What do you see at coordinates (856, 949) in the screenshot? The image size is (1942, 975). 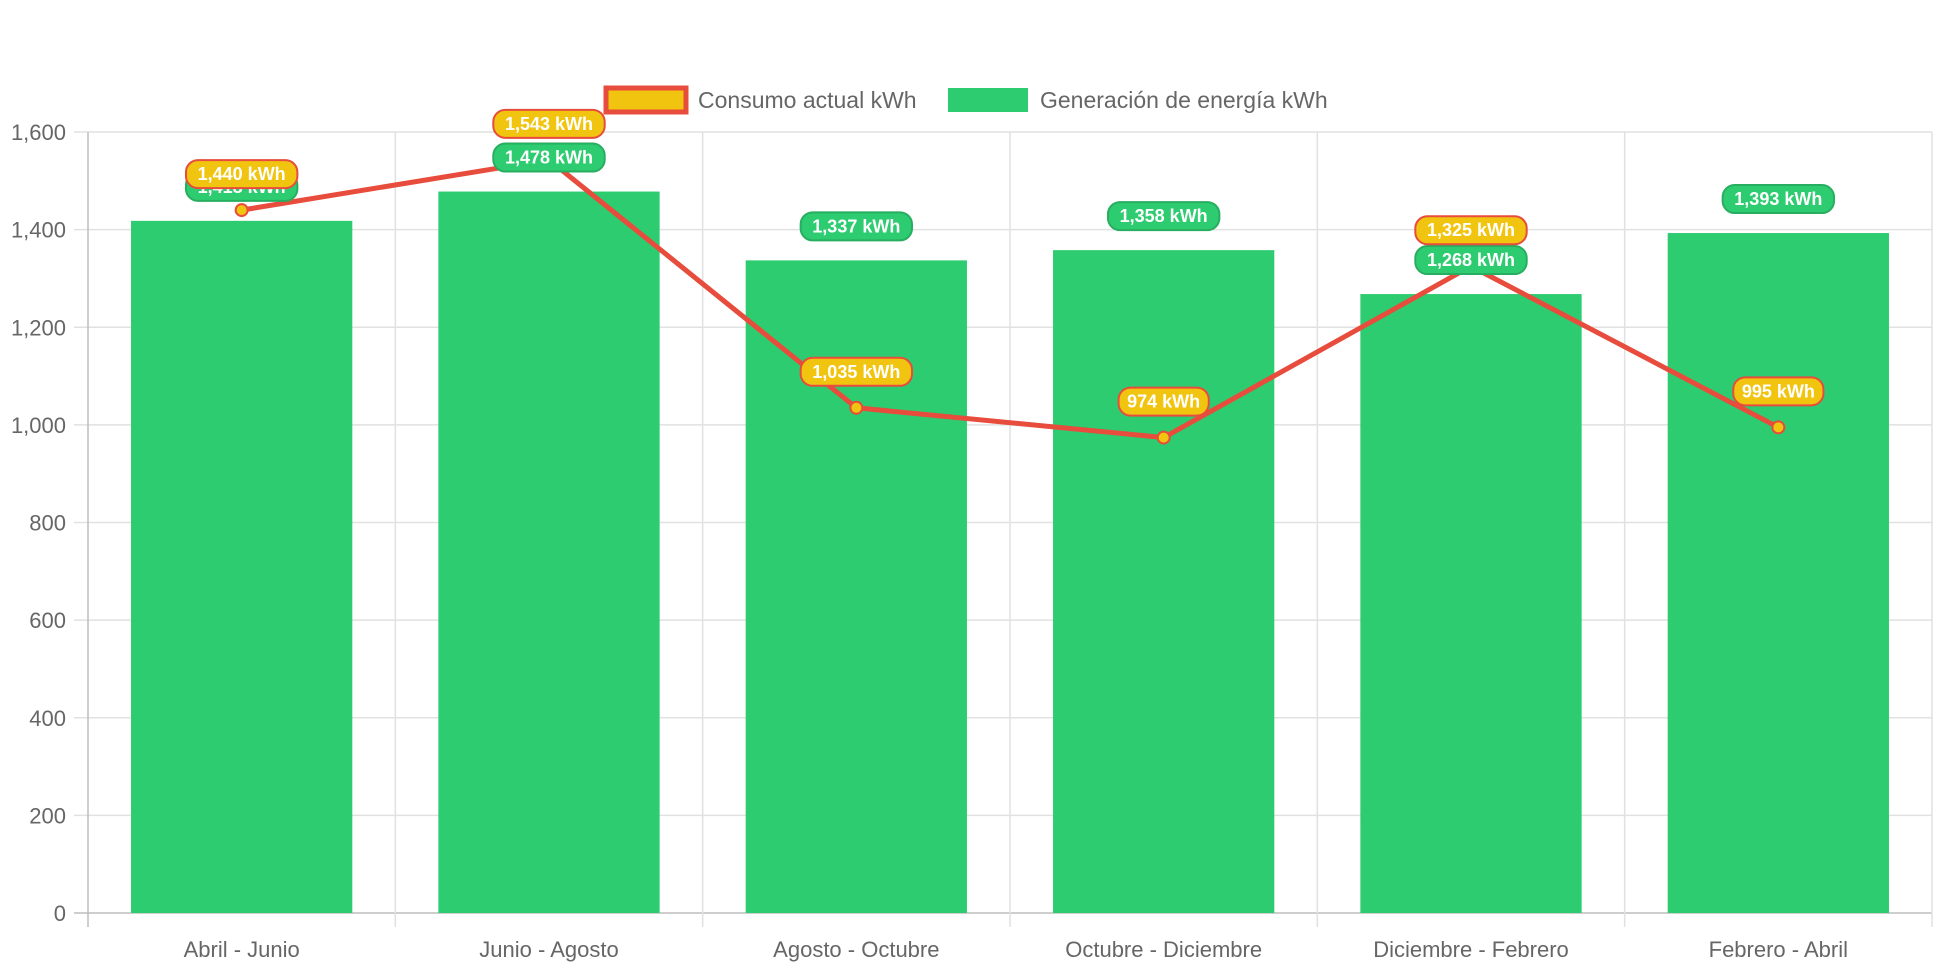 I see `x-tick-label: Agosto - Octubre` at bounding box center [856, 949].